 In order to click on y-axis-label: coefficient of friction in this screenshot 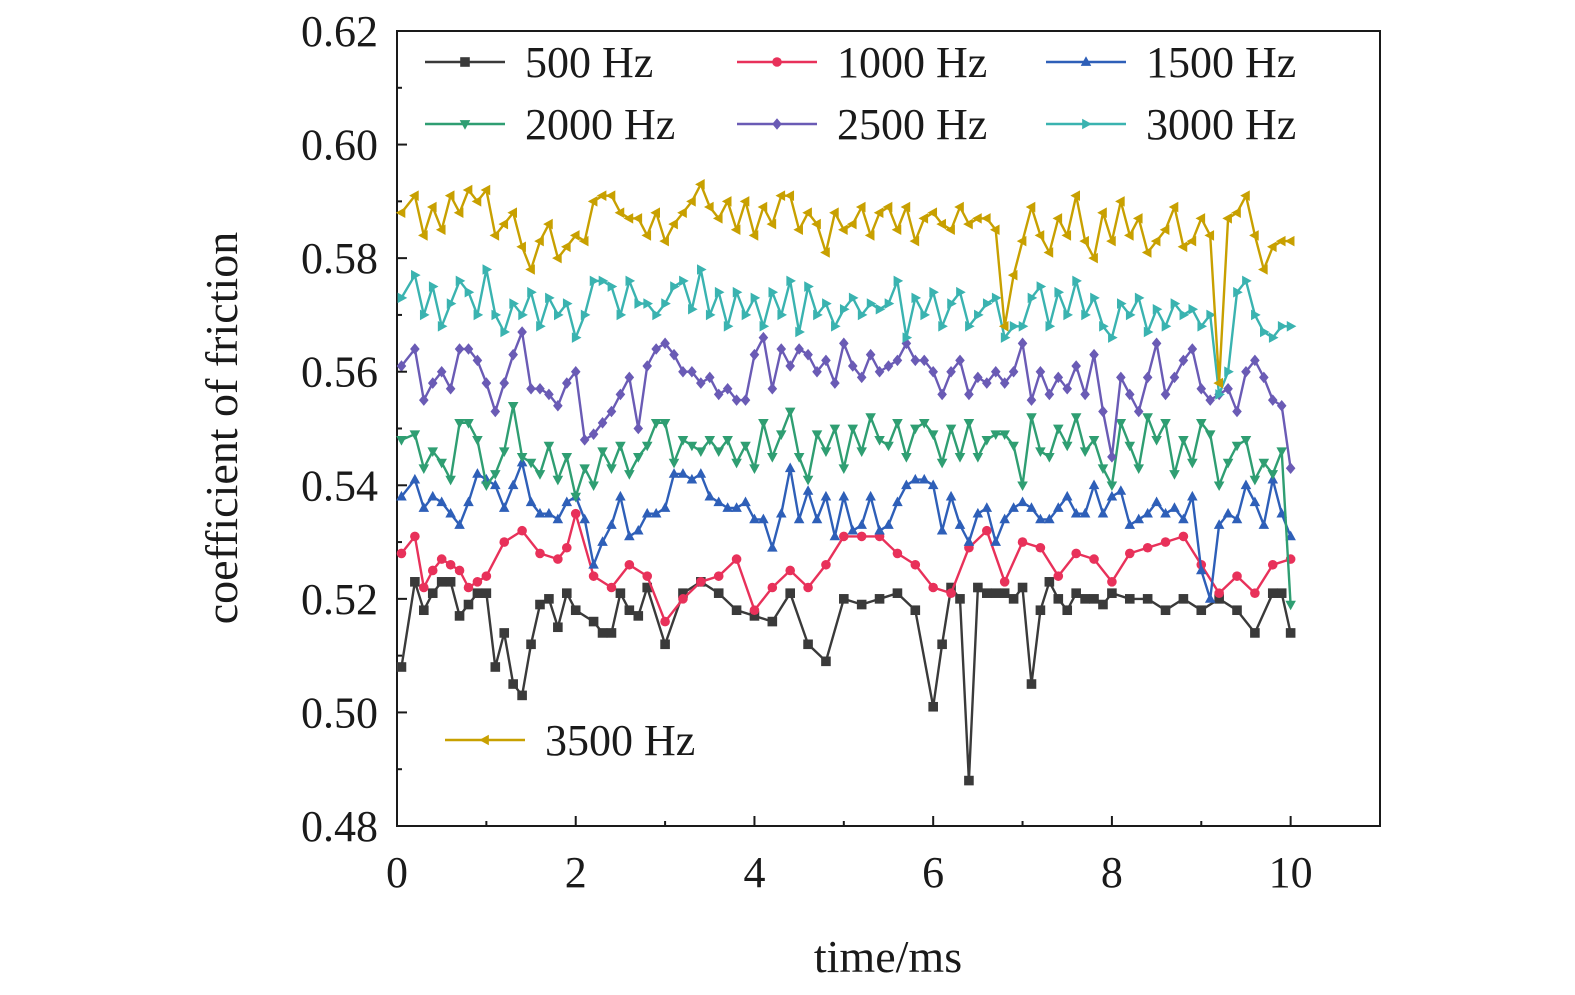, I will do `click(221, 428)`.